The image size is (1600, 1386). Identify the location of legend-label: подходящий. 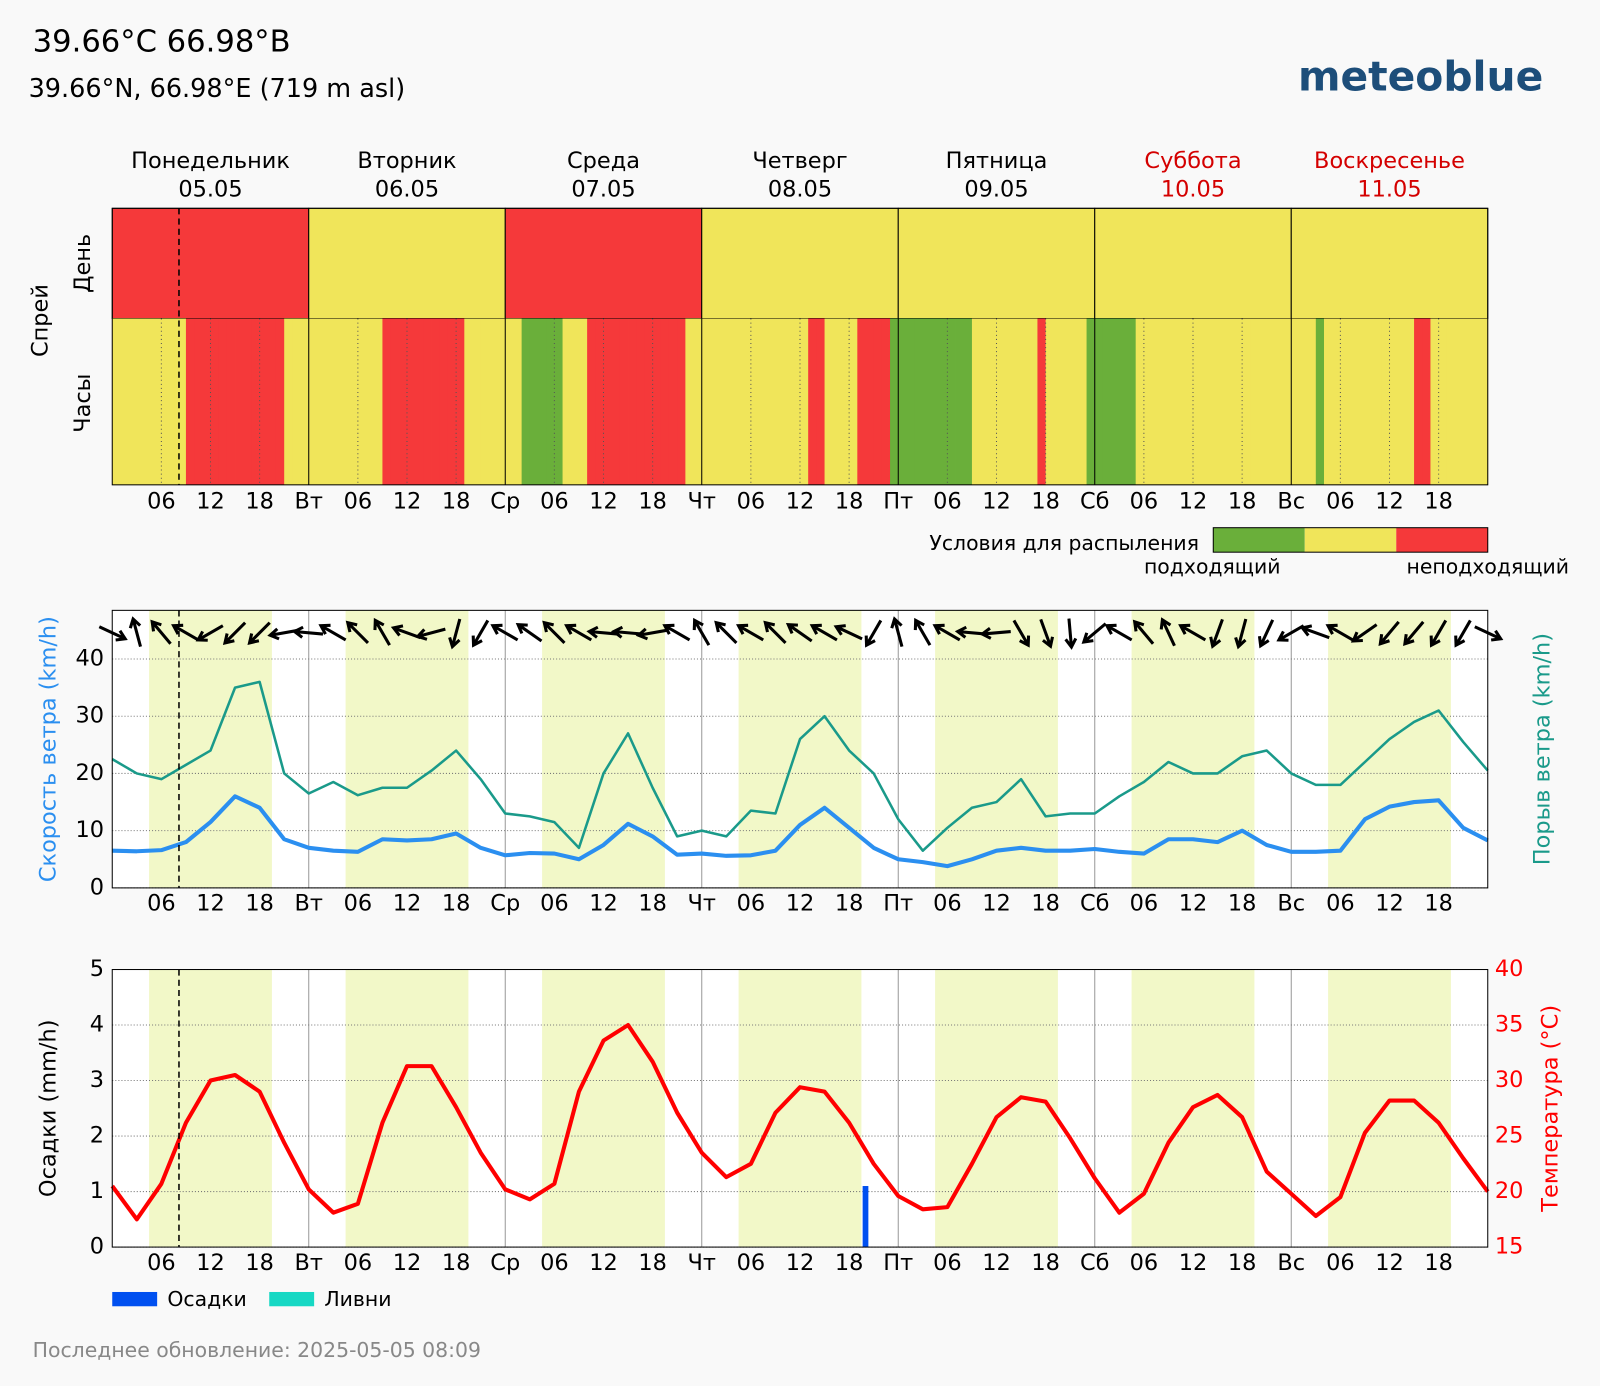
(1212, 566).